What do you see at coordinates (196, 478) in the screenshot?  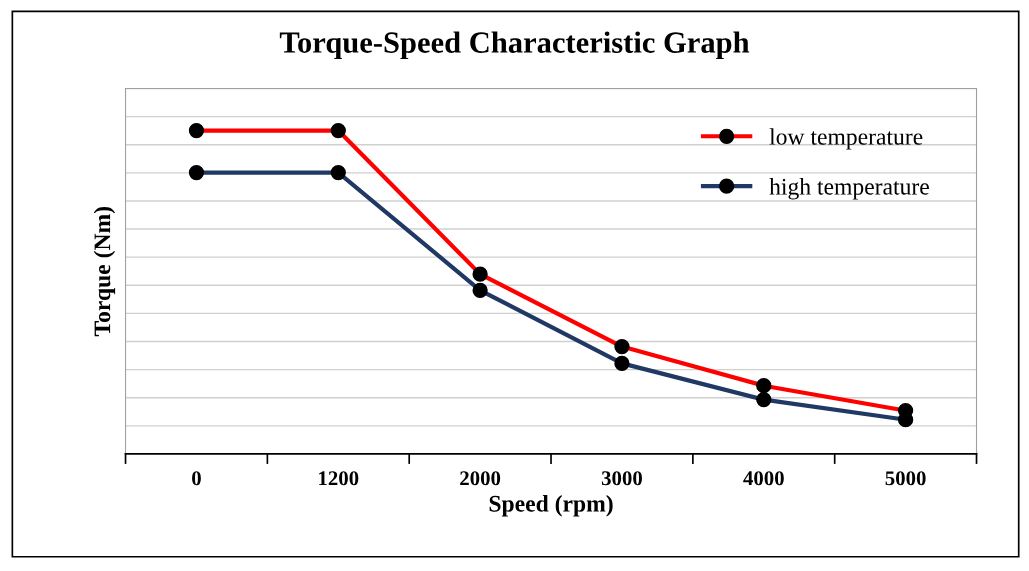 I see `x-tick-label: 0` at bounding box center [196, 478].